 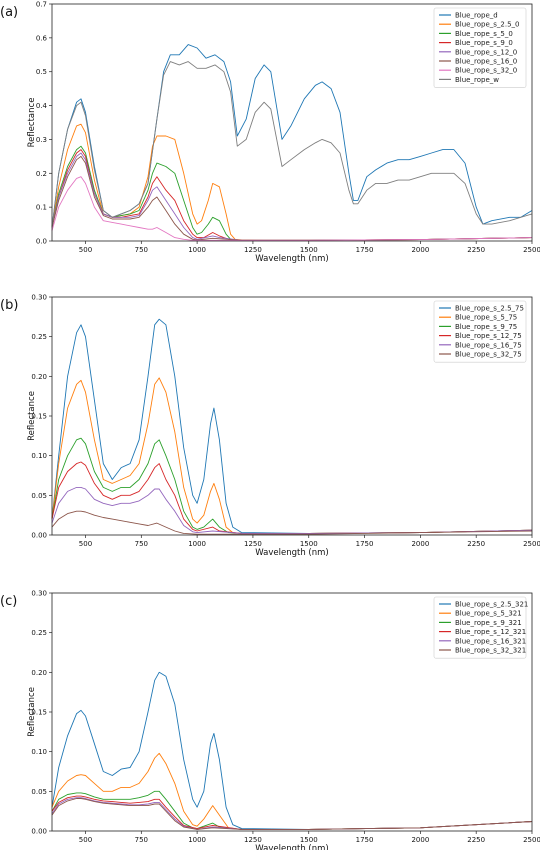 I want to click on y-tick-label: 0.6, so click(x=42, y=38).